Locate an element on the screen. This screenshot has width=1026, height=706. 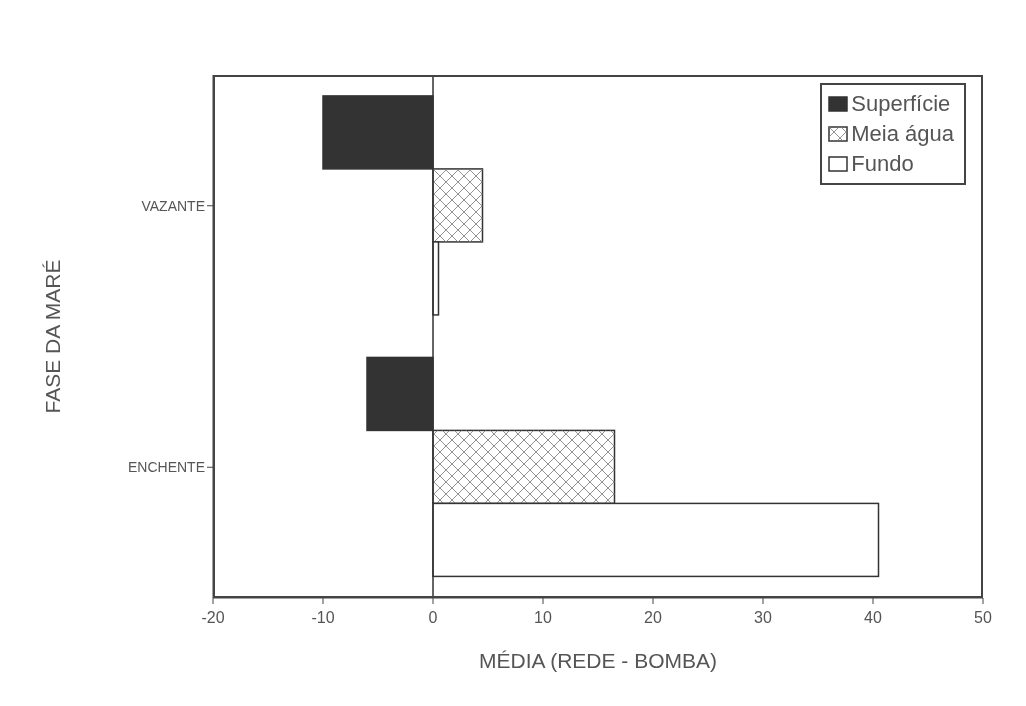
legend-label: Superfície is located at coordinates (901, 104).